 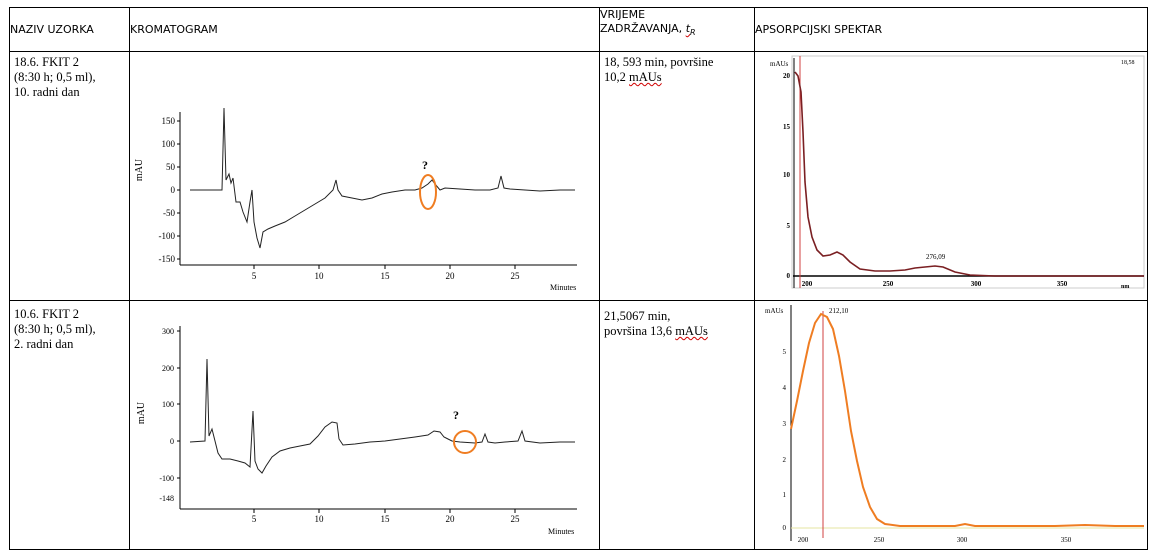 What do you see at coordinates (951, 29) in the screenshot?
I see `header-spectrum: APSORPCIJSKI SPEKTAR` at bounding box center [951, 29].